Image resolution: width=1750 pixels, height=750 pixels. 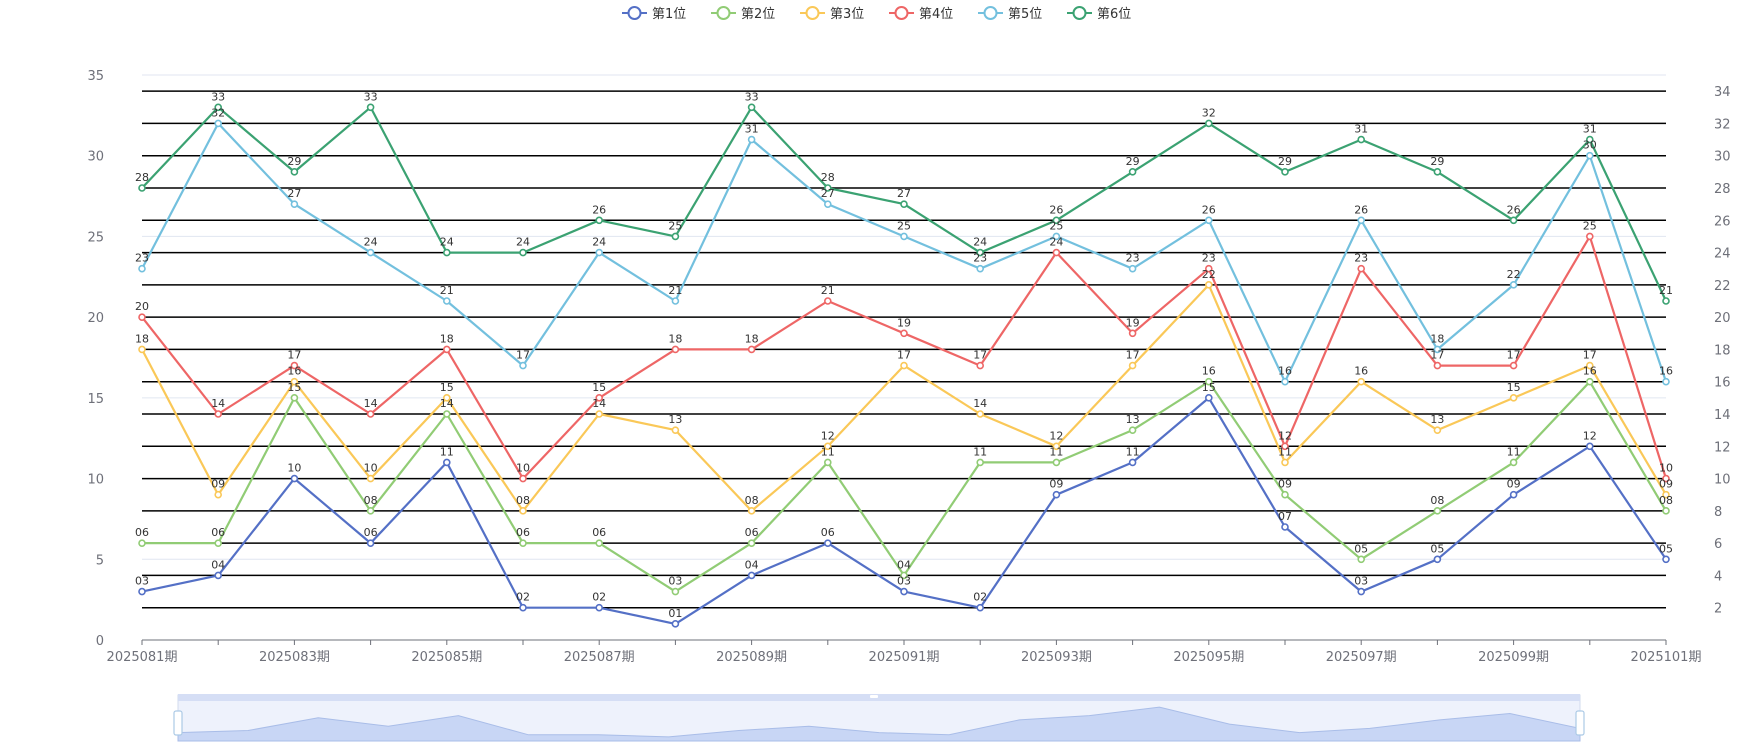 I want to click on legend-item-1: 第1位, so click(x=654, y=14).